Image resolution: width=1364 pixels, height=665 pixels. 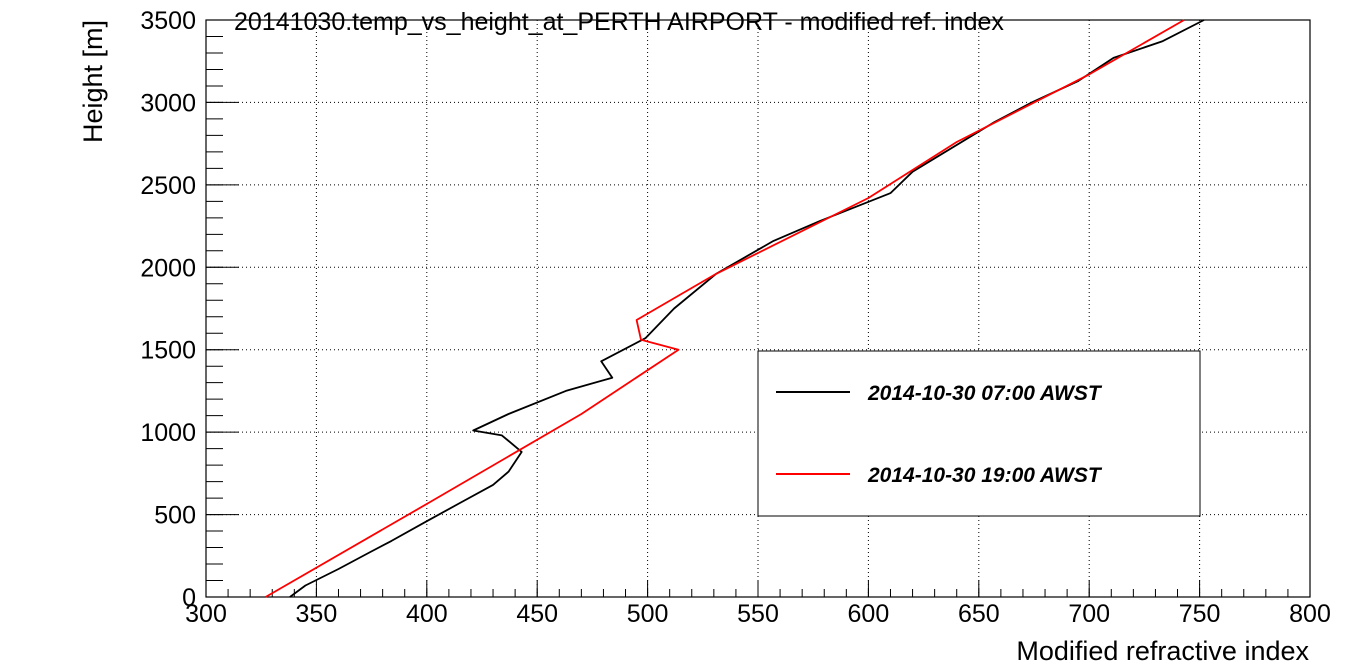 I want to click on y-tick-label: 2000, so click(x=168, y=268).